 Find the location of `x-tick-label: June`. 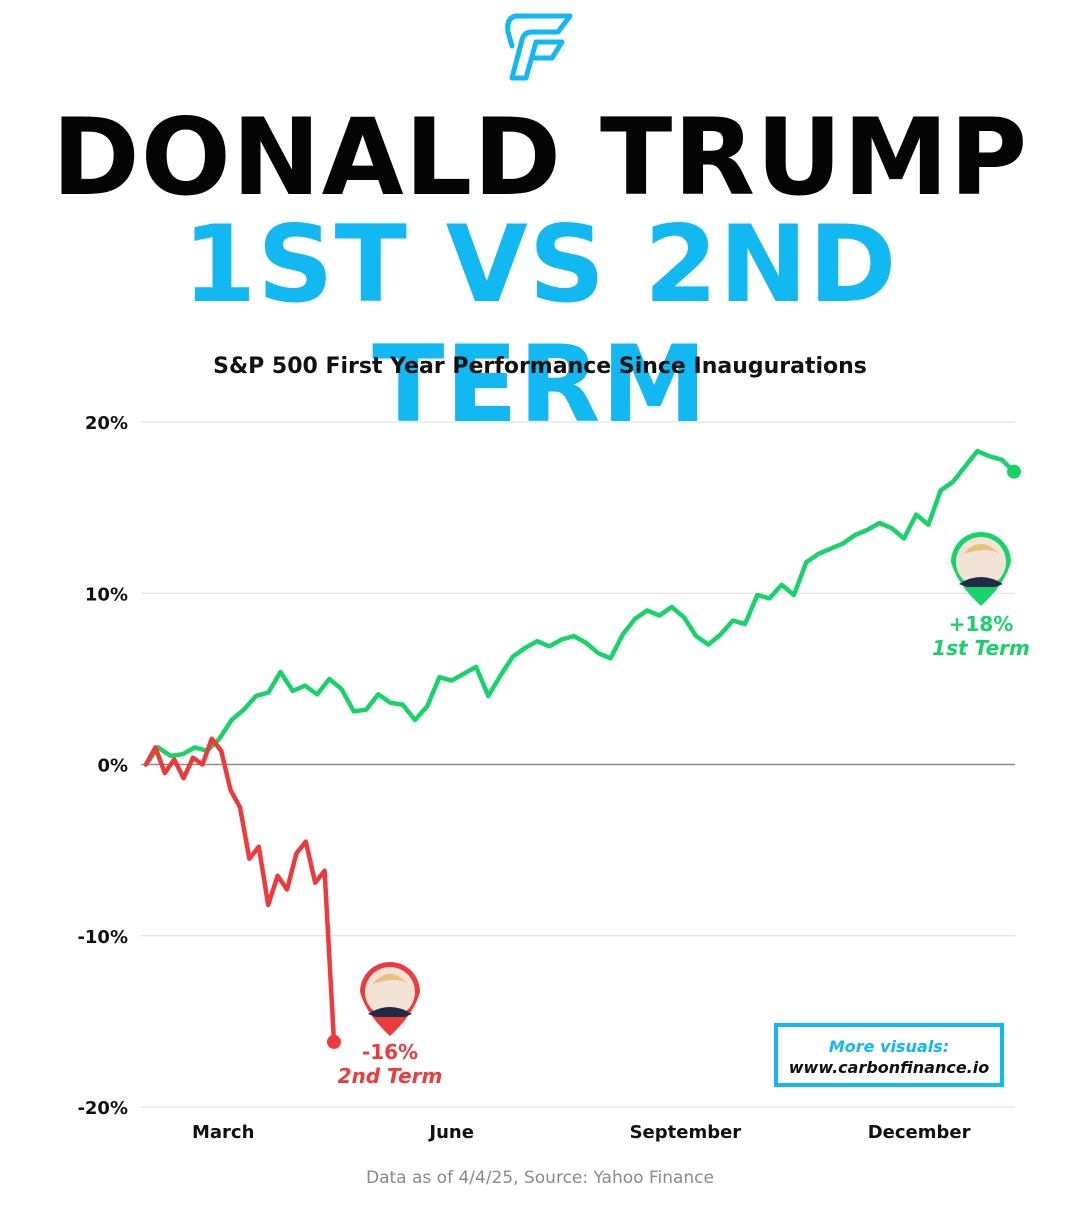

x-tick-label: June is located at coordinates (450, 1132).